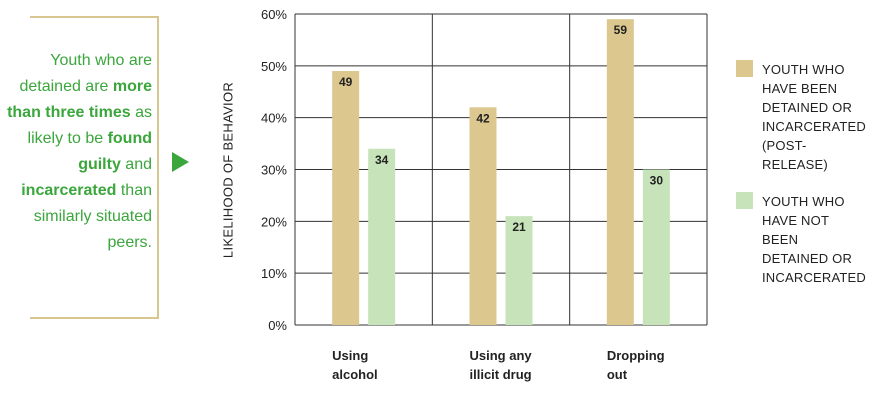 This screenshot has height=393, width=870. Describe the element at coordinates (274, 118) in the screenshot. I see `y-tick-label: 40%` at that location.